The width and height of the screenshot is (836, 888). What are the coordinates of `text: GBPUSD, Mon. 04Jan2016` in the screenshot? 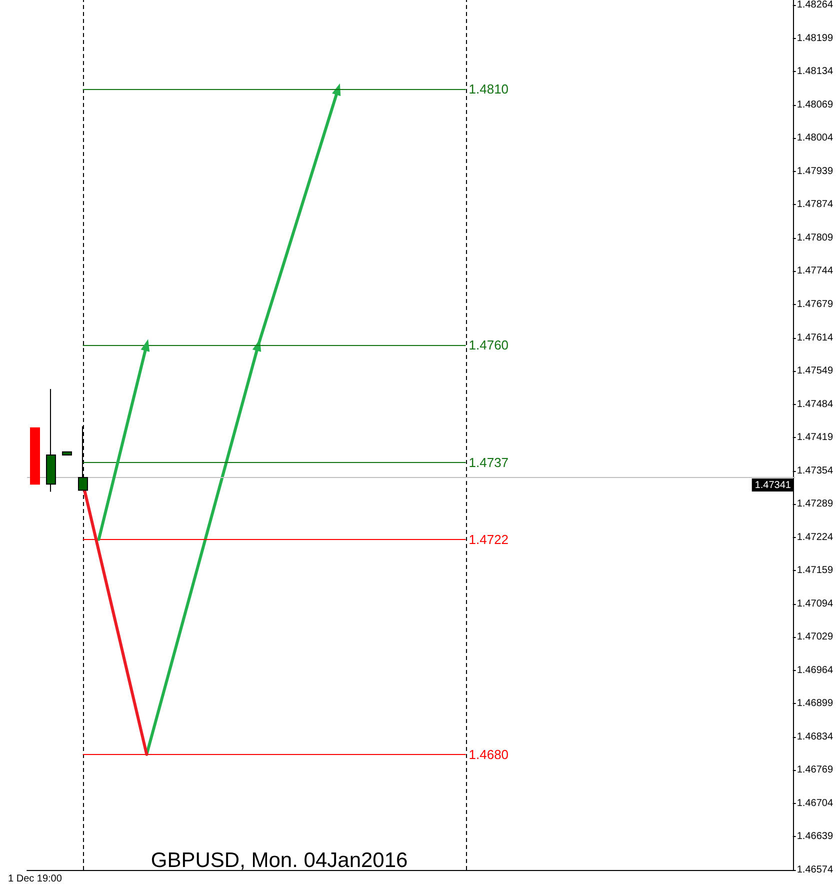 It's located at (279, 860).